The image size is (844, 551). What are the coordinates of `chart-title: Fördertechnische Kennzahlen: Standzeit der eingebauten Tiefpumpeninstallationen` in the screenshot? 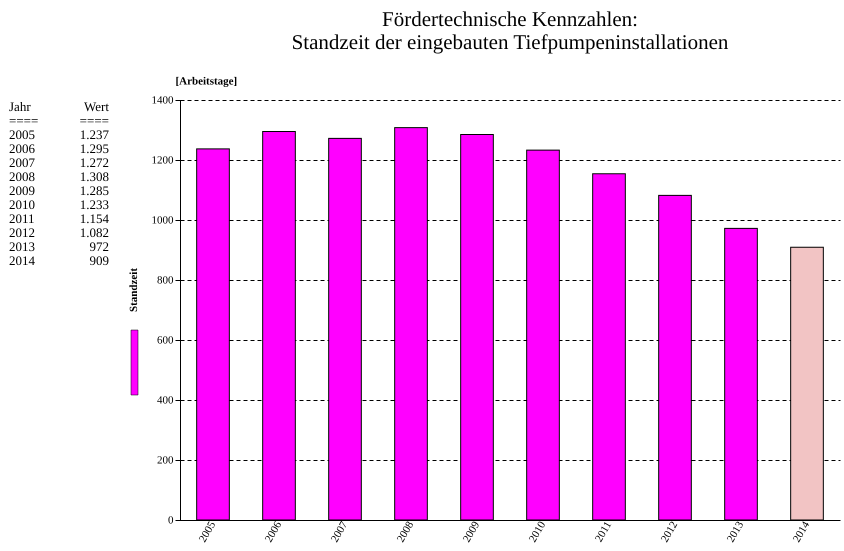 It's located at (510, 30).